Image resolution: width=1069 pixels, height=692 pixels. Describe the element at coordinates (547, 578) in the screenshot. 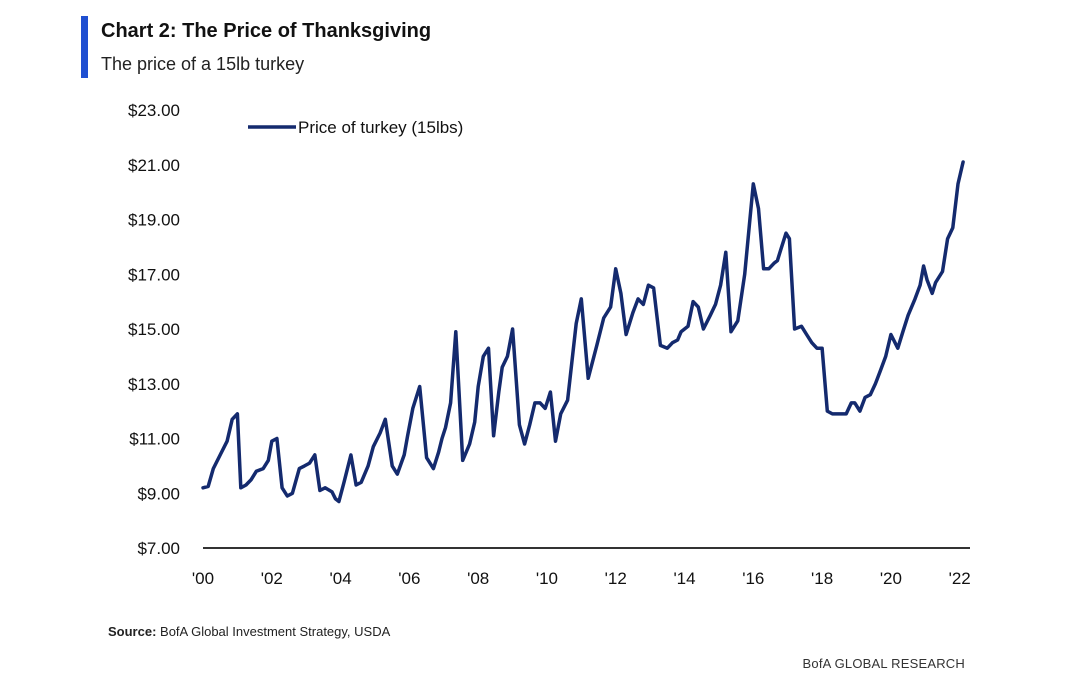

I see `x-tick-label: '10` at that location.